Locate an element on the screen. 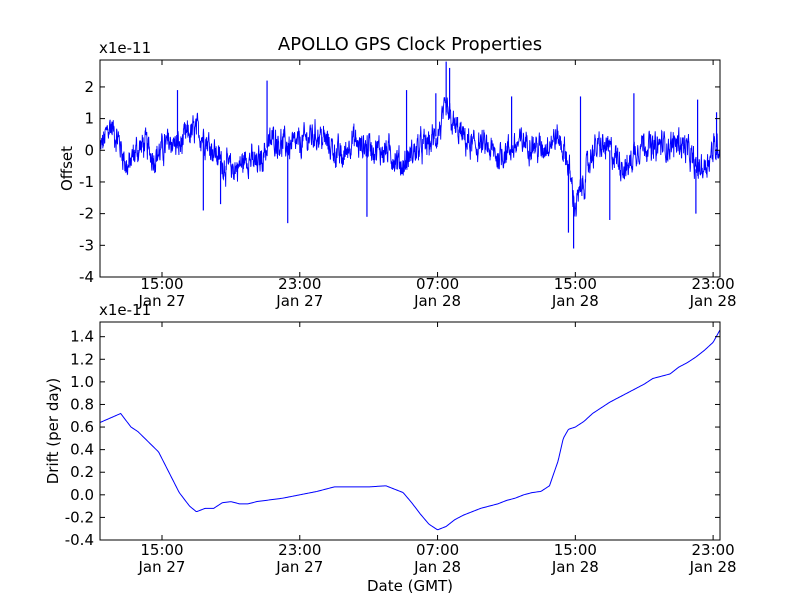 The width and height of the screenshot is (800, 600). offset-y-tick-label: -3 is located at coordinates (86, 245).